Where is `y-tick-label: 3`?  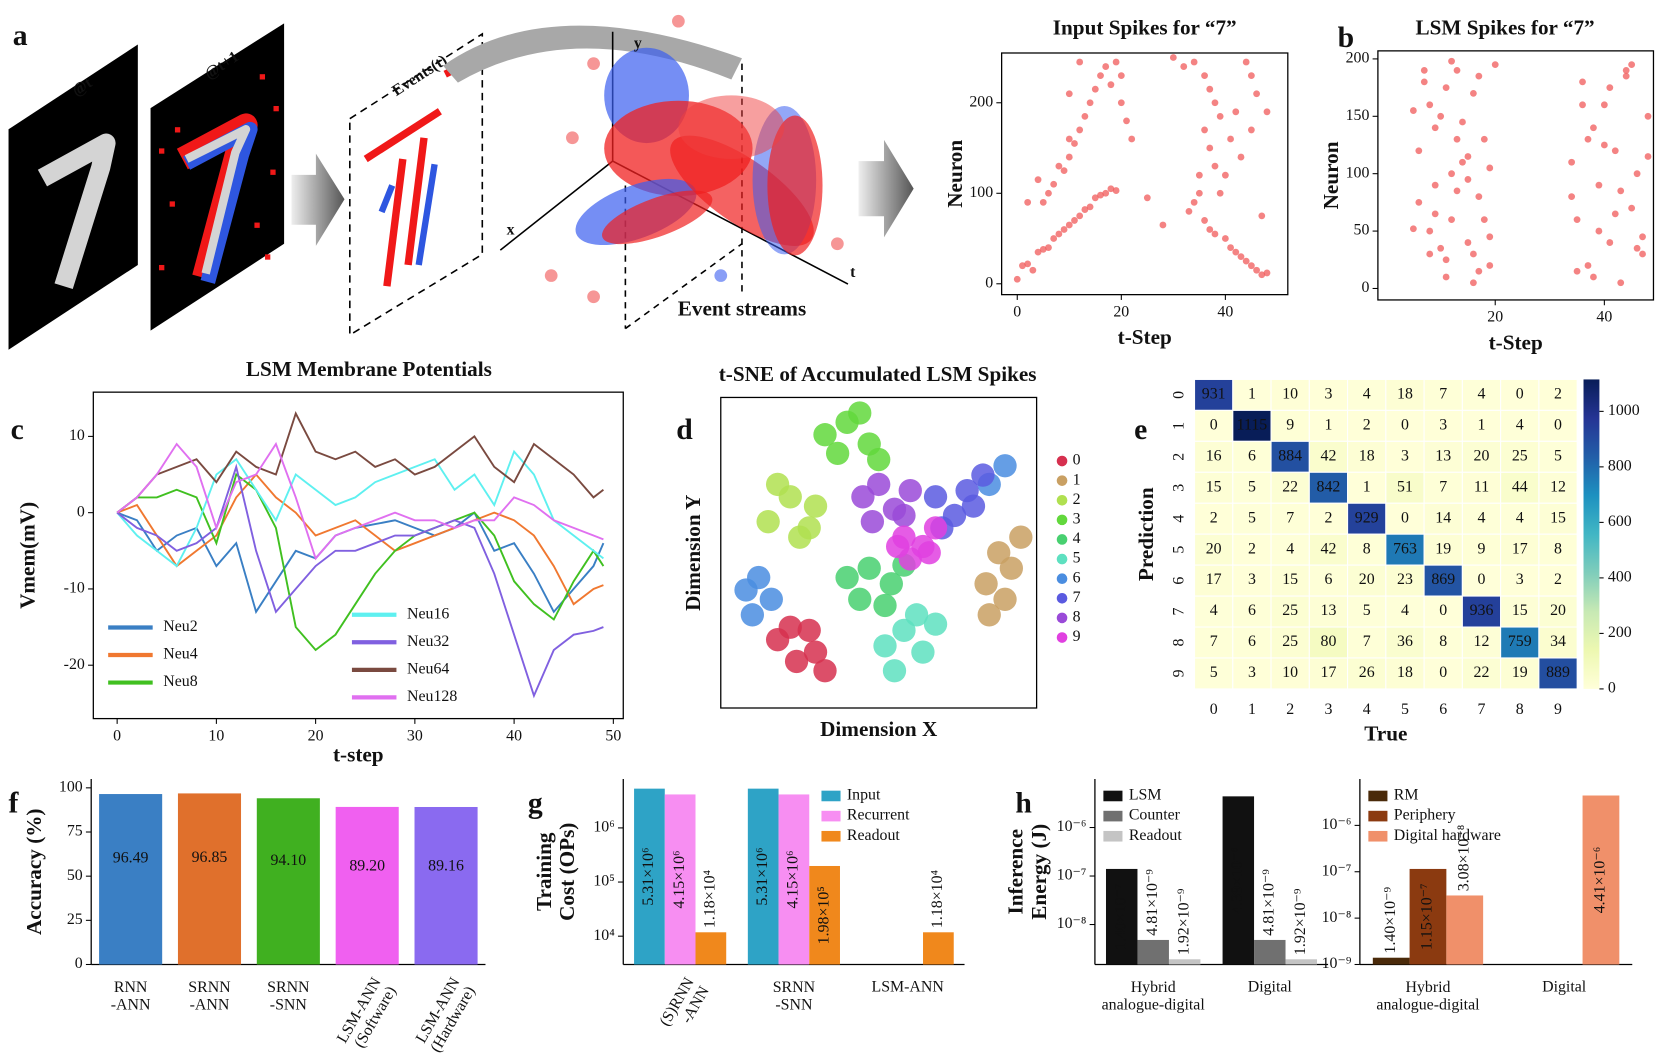
y-tick-label: 3 is located at coordinates (1178, 488).